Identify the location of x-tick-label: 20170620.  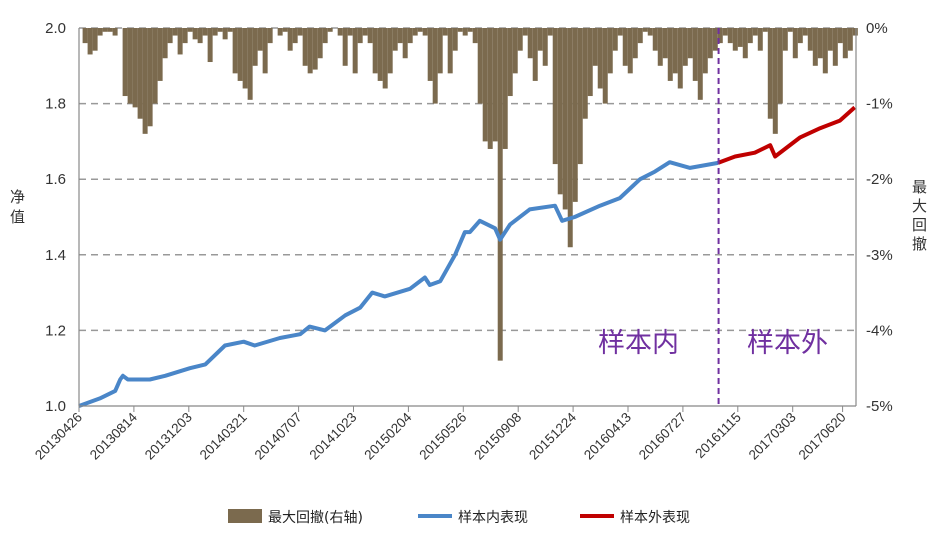
(822, 436).